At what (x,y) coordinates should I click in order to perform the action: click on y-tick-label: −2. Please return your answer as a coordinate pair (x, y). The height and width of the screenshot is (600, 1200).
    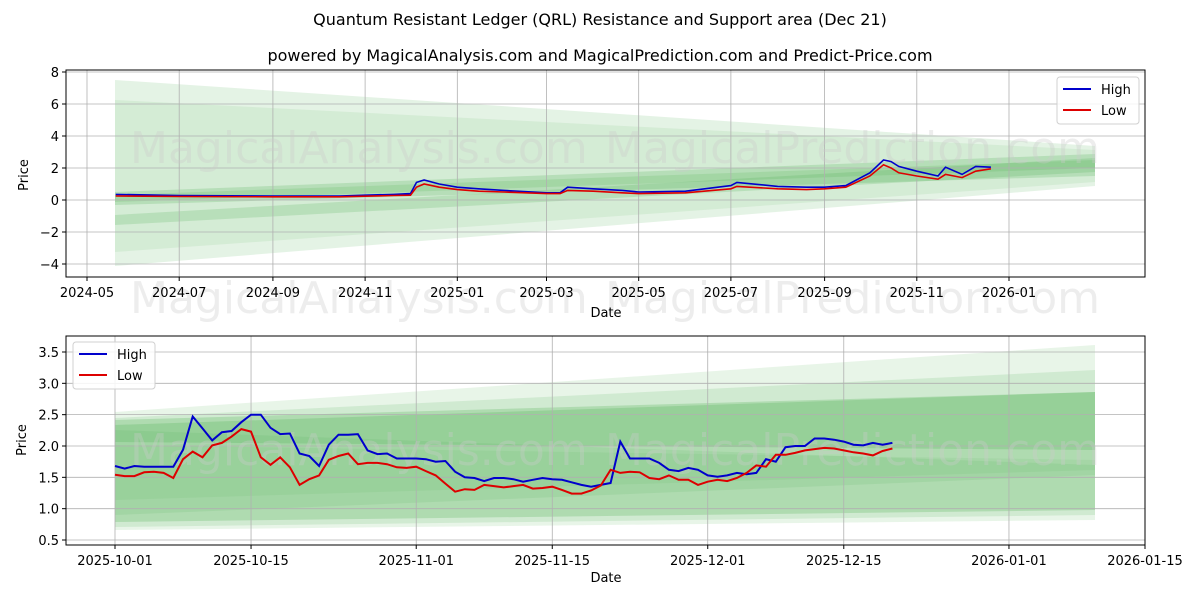
    Looking at the image, I should click on (49, 233).